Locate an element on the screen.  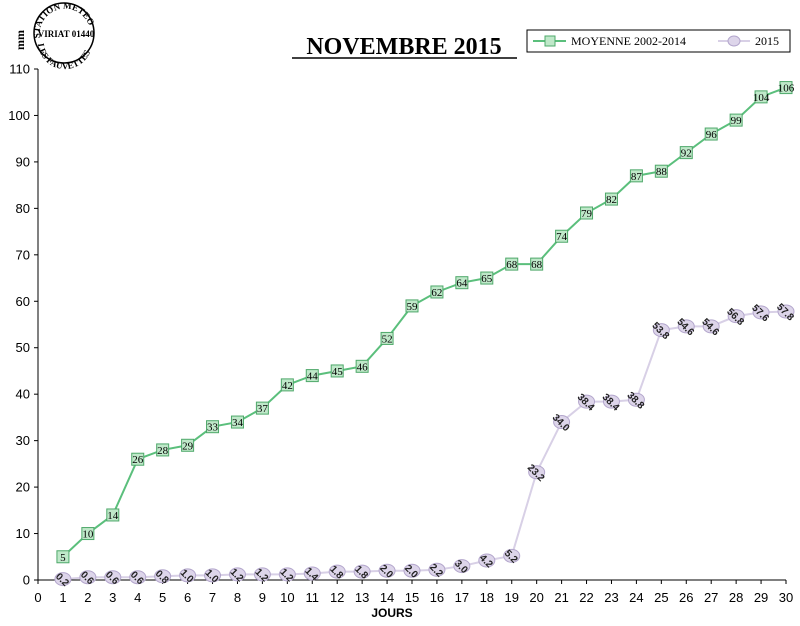
data-label: 52 is located at coordinates (387, 339).